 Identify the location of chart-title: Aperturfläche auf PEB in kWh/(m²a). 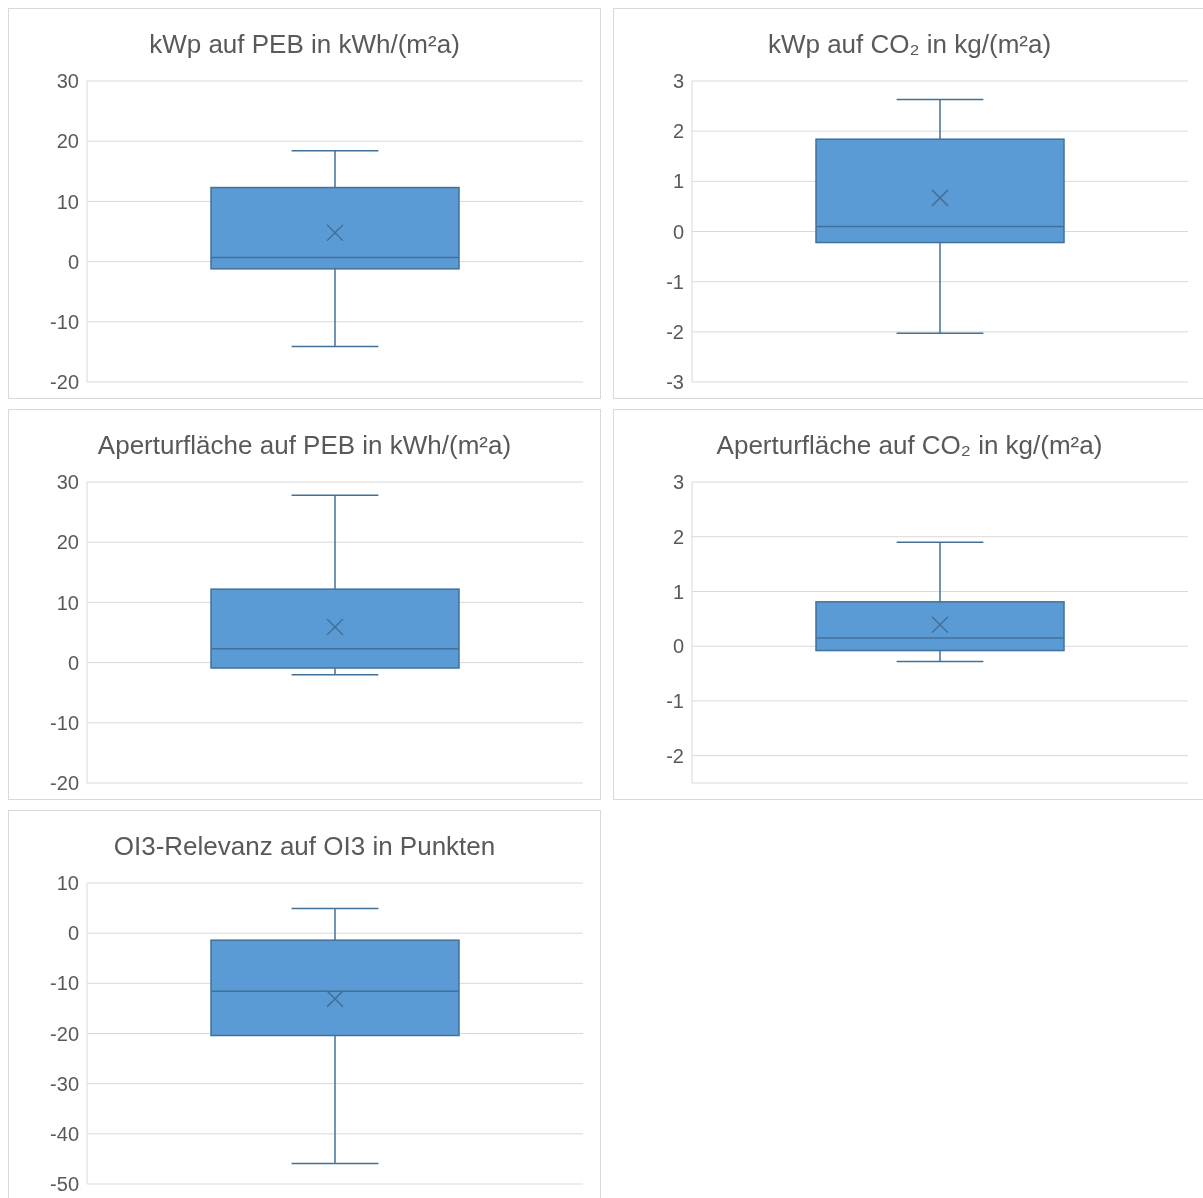
(304, 446).